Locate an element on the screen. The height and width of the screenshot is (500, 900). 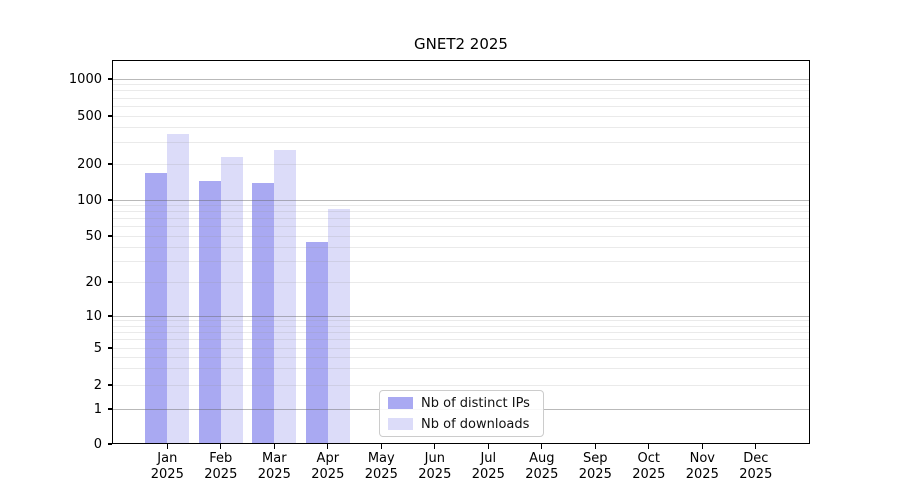
x-tick-label-oct: Oct 2025 is located at coordinates (649, 466).